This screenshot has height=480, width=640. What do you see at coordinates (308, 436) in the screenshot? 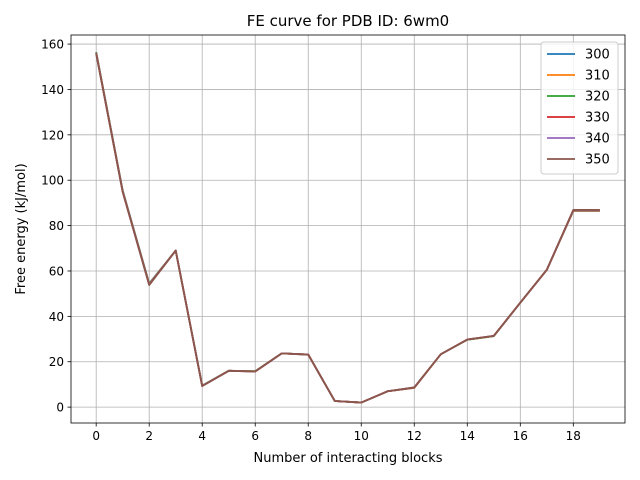
I see `x-tick-label: 8` at bounding box center [308, 436].